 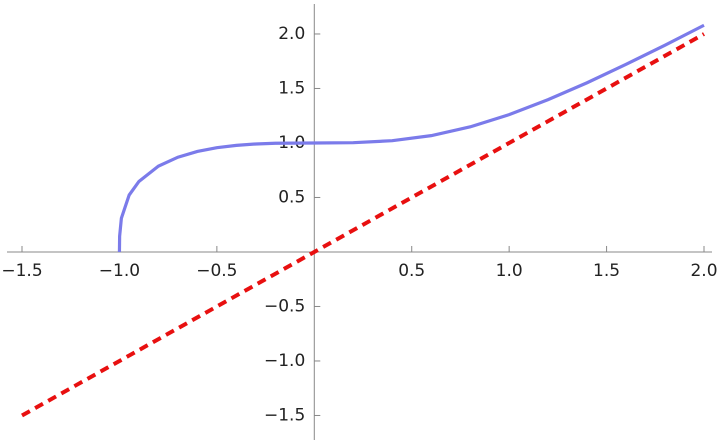 What do you see at coordinates (606, 271) in the screenshot?
I see `x-tick-label: 1.5` at bounding box center [606, 271].